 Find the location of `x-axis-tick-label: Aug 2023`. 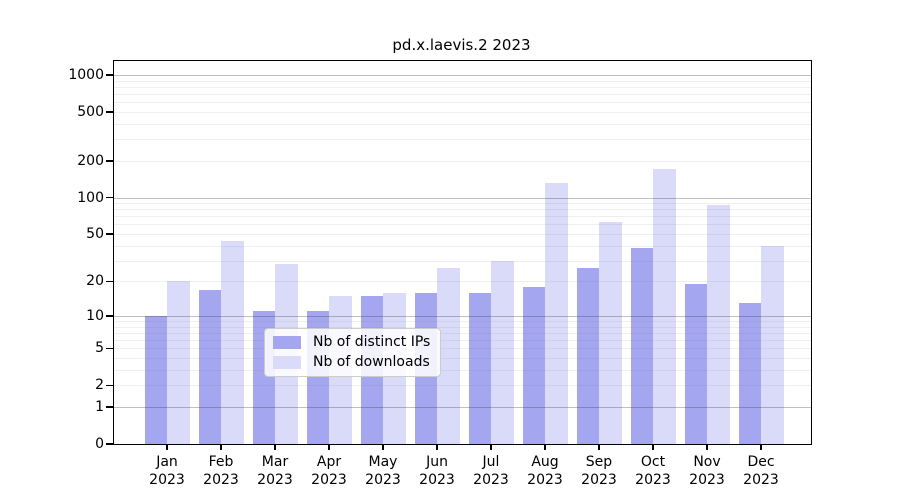

x-axis-tick-label: Aug 2023 is located at coordinates (545, 471).